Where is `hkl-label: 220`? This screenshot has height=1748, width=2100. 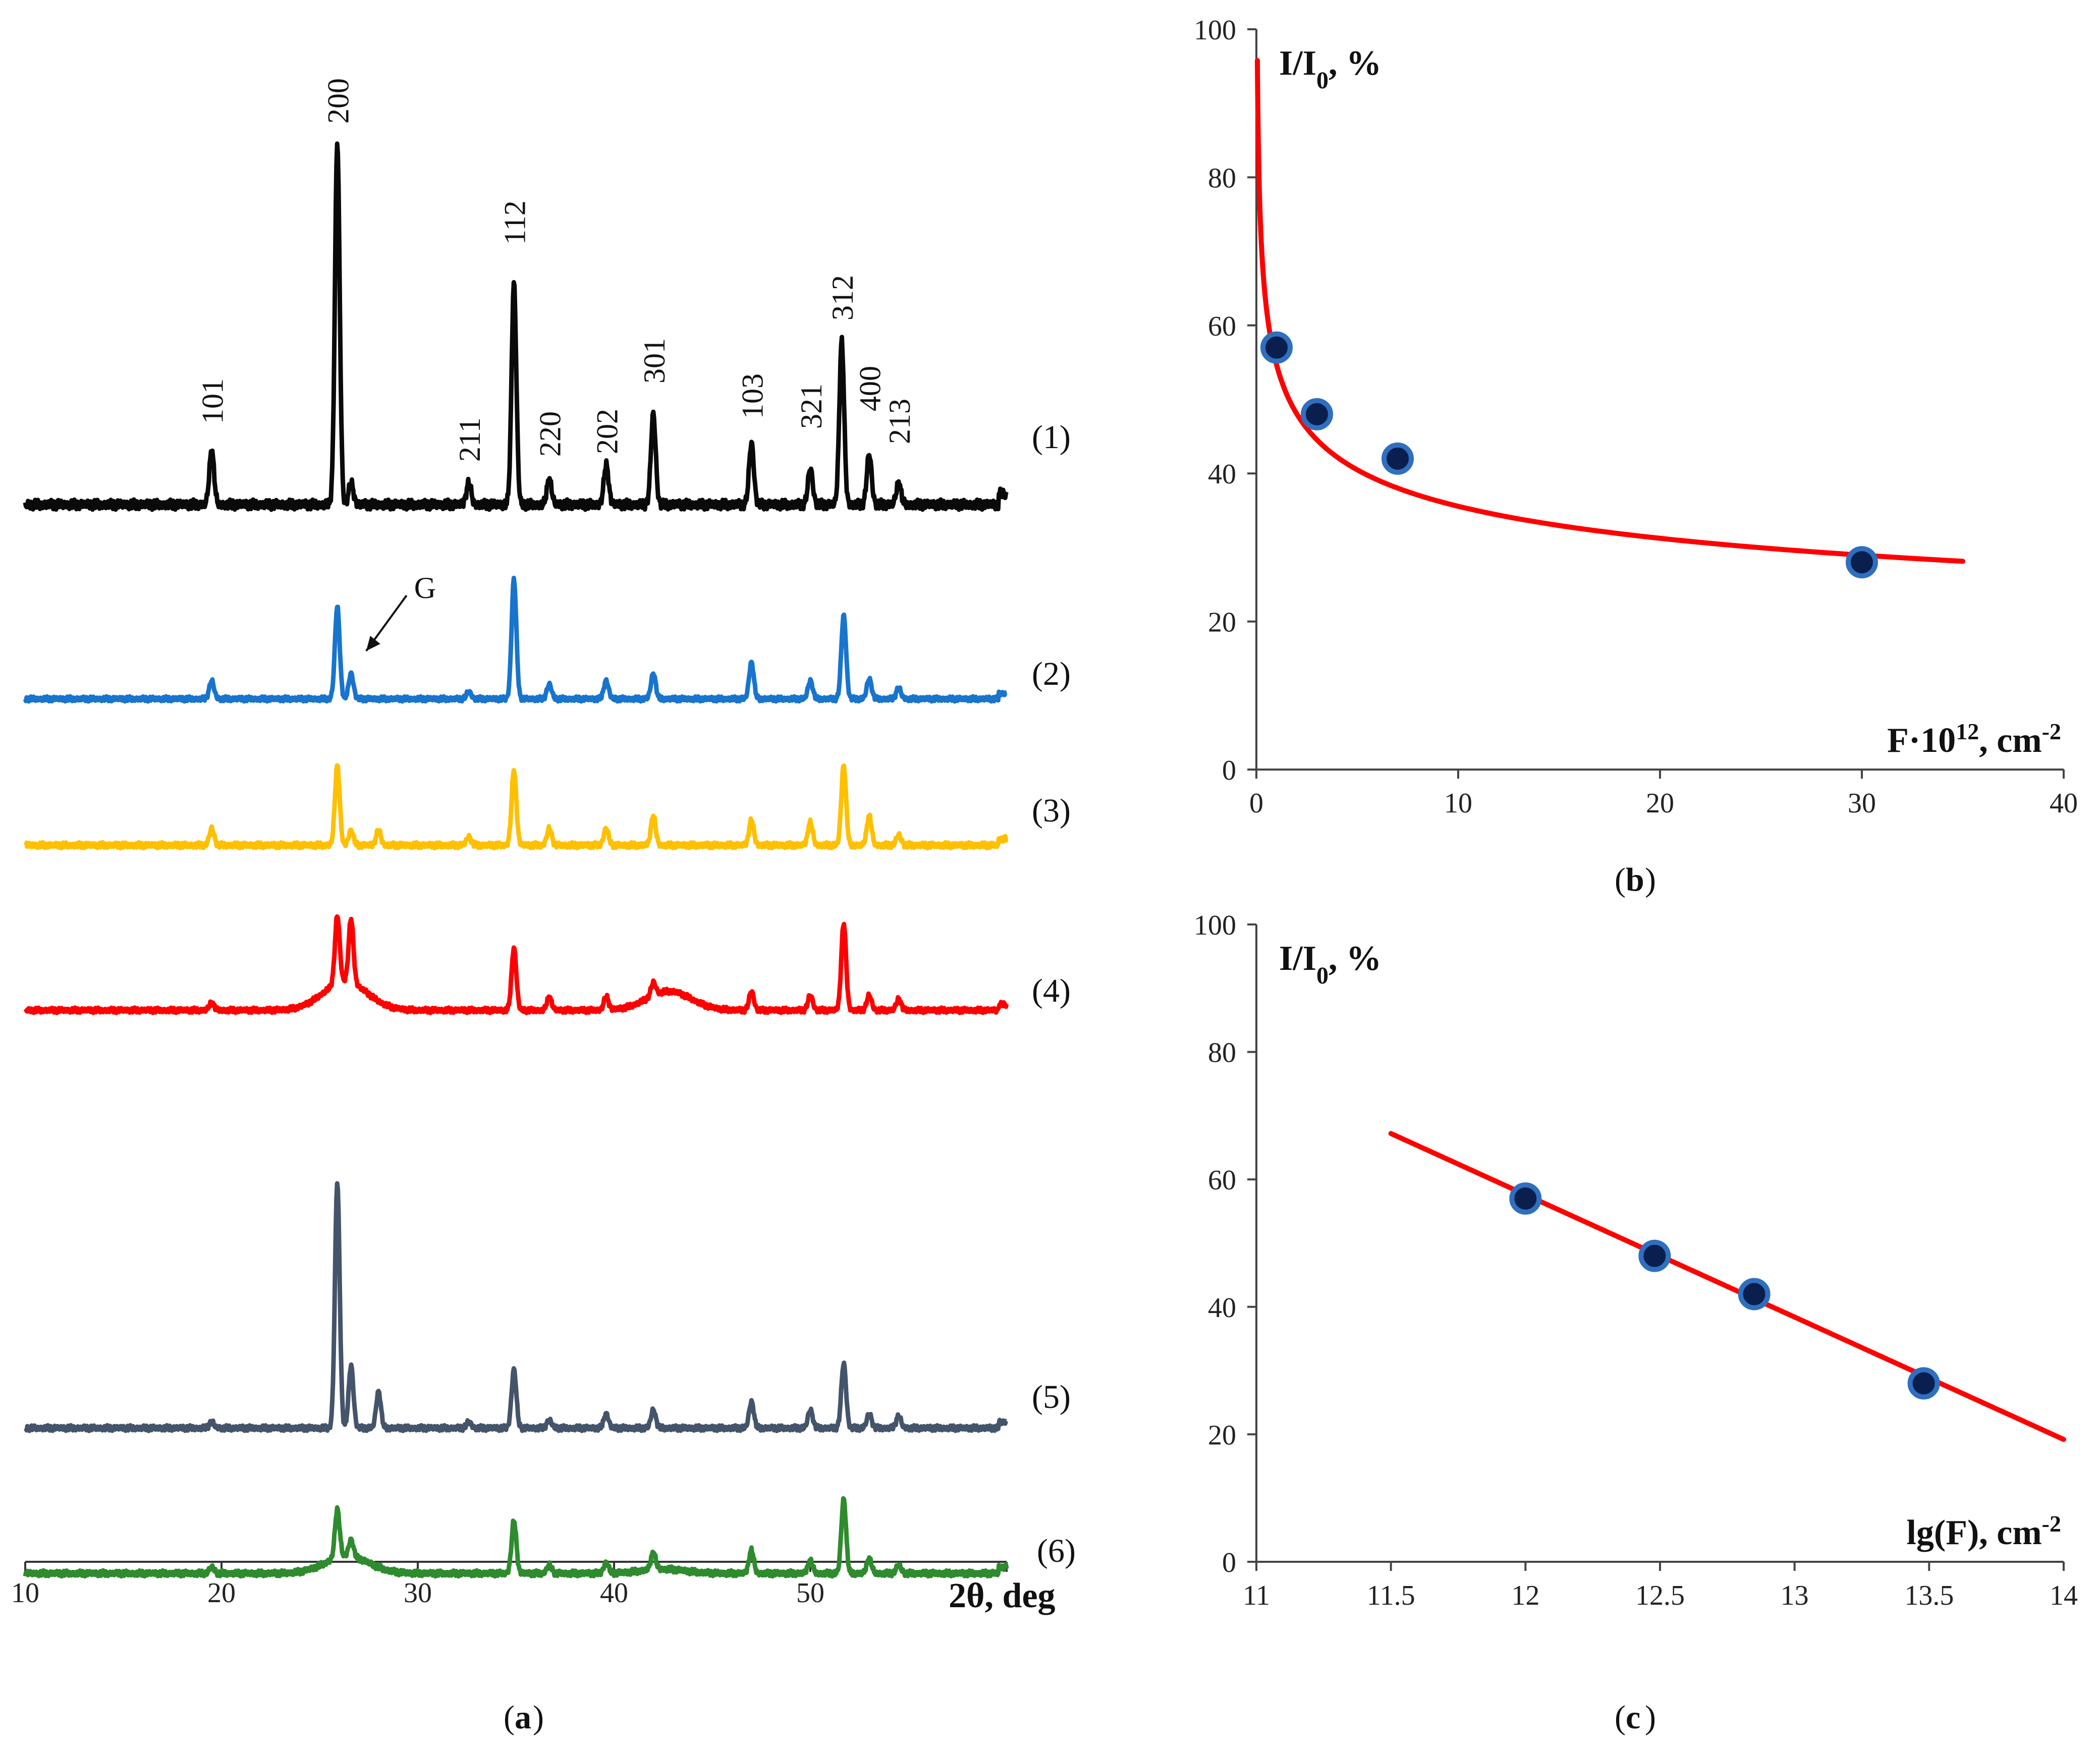 hkl-label: 220 is located at coordinates (550, 434).